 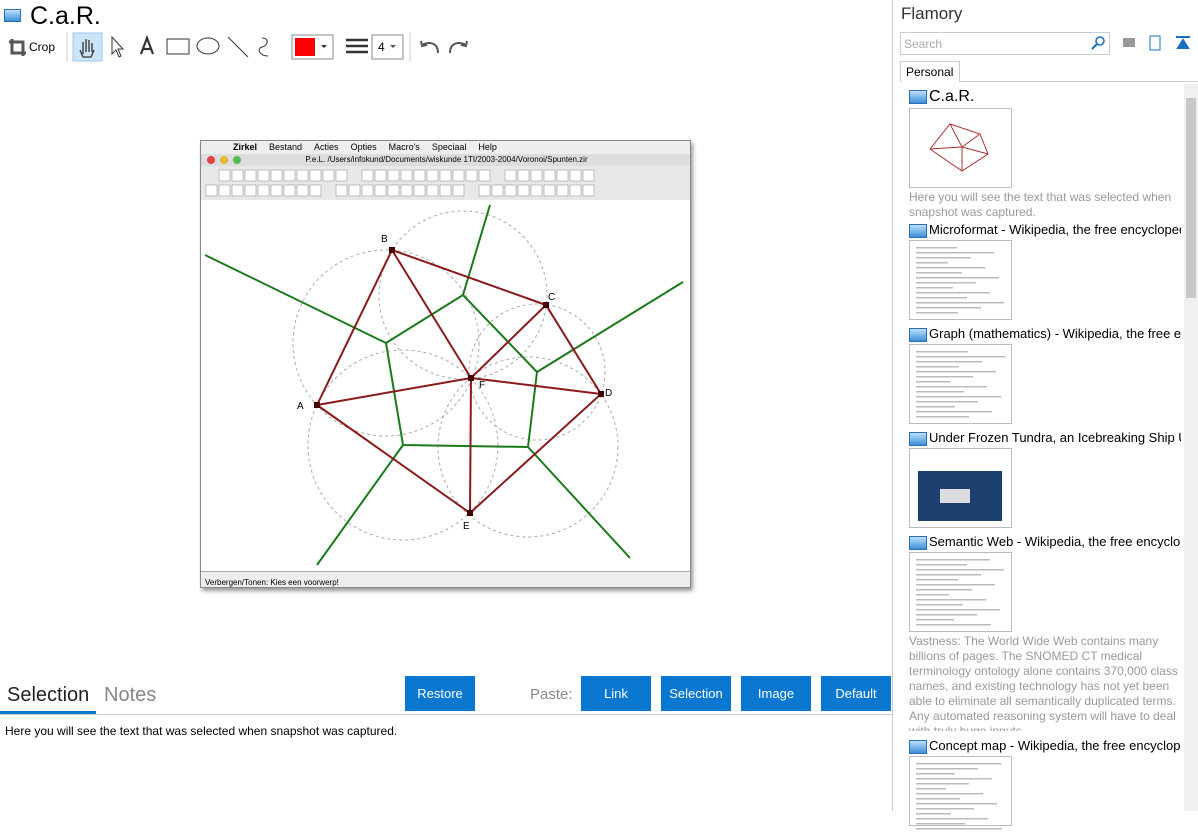 I want to click on tab-notes: Notes, so click(x=130, y=695).